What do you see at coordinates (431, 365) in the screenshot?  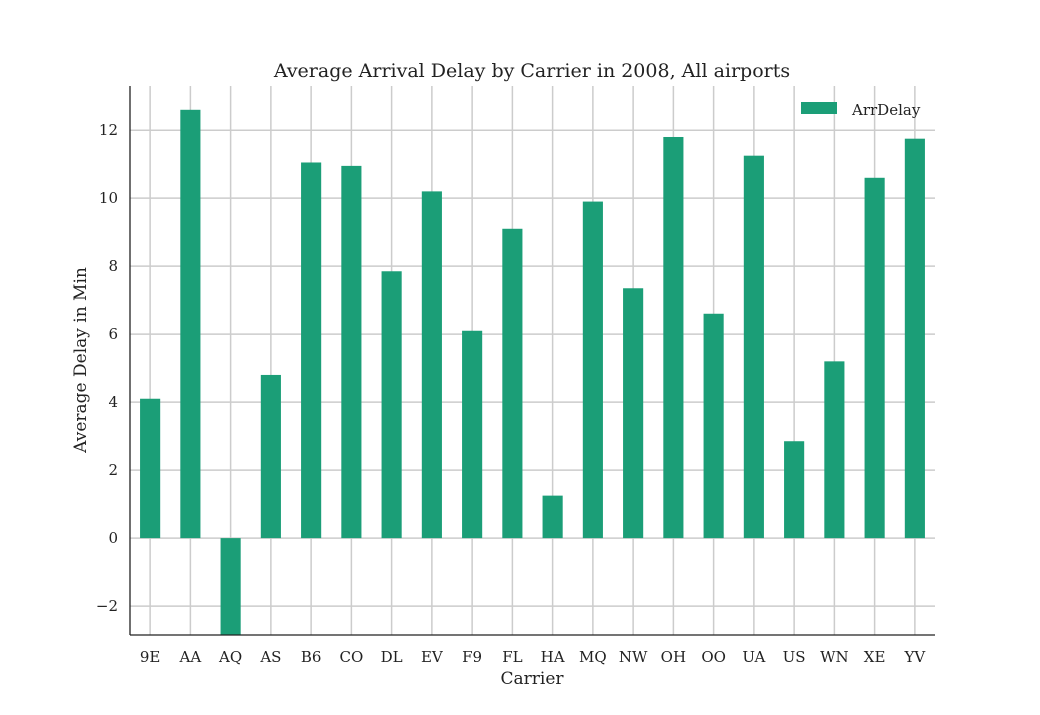 I see `bar-ev` at bounding box center [431, 365].